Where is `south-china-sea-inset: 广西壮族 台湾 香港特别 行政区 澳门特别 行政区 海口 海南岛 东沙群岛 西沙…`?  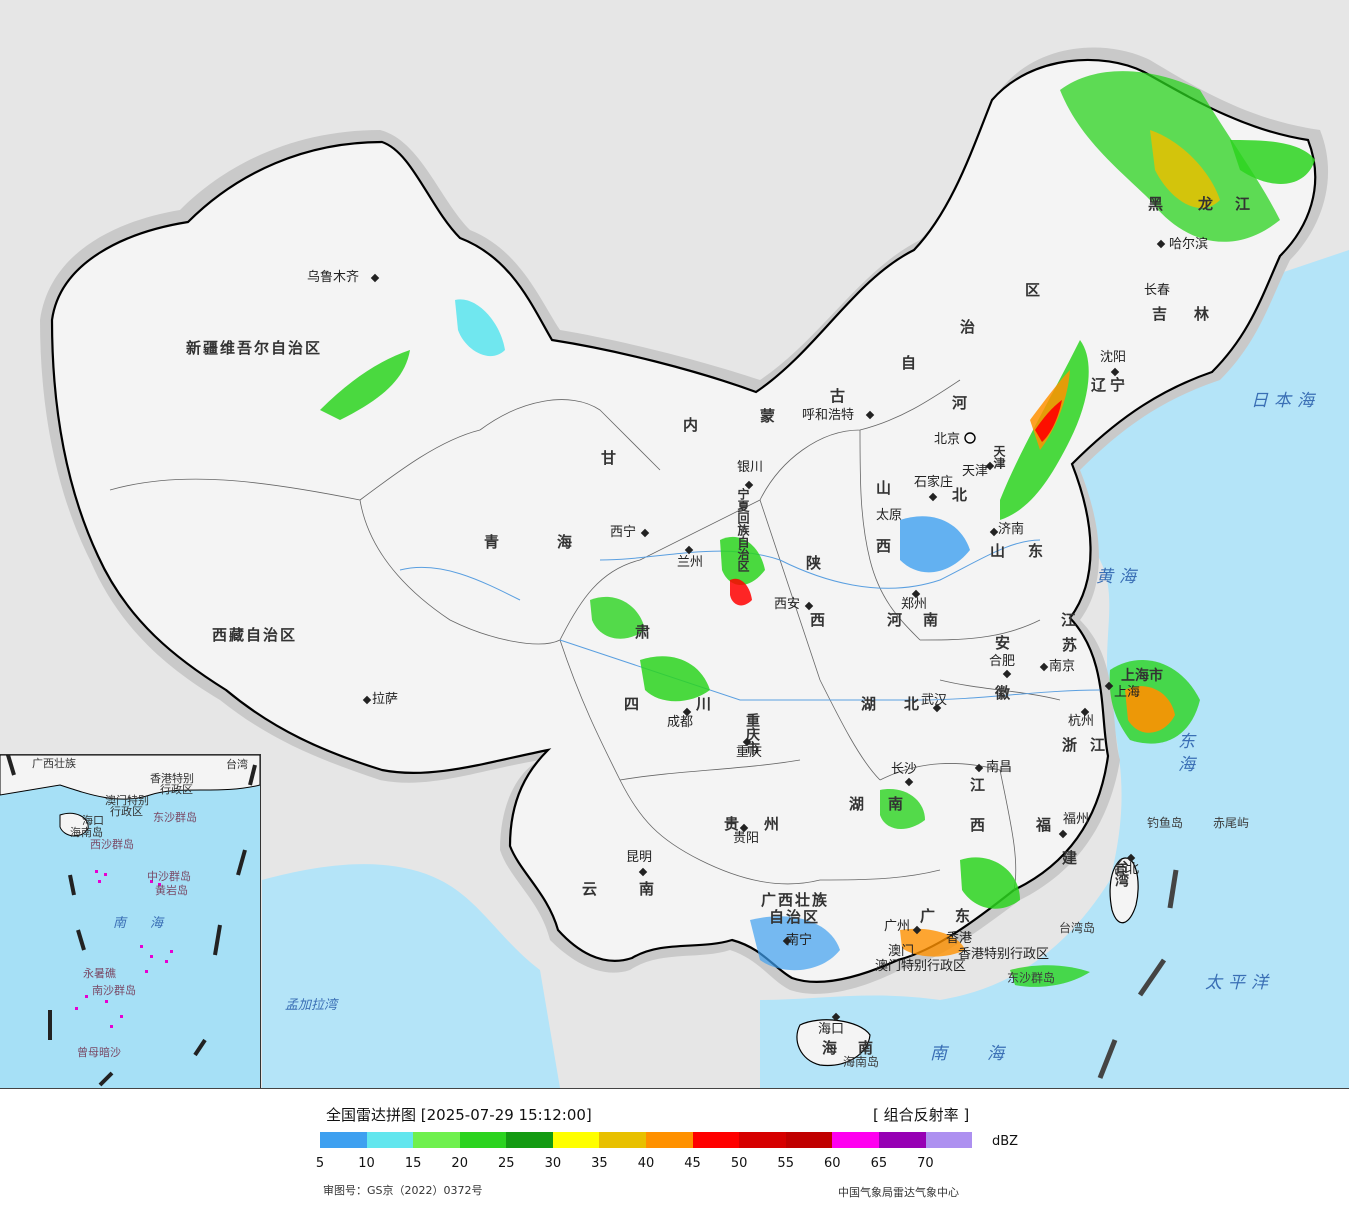 south-china-sea-inset: 广西壮族 台湾 香港特别 行政区 澳门特别 行政区 海口 海南岛 东沙群岛 西沙… is located at coordinates (130, 921).